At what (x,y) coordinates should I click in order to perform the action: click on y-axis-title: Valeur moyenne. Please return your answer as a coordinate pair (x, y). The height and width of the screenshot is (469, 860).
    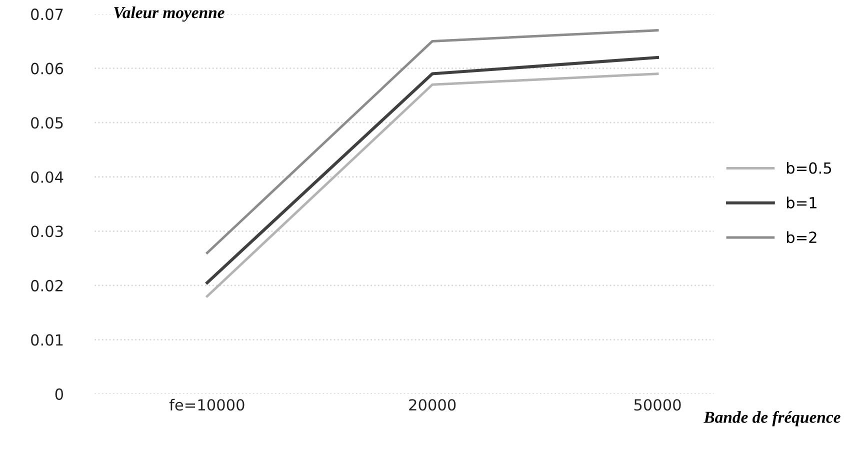
    Looking at the image, I should click on (169, 14).